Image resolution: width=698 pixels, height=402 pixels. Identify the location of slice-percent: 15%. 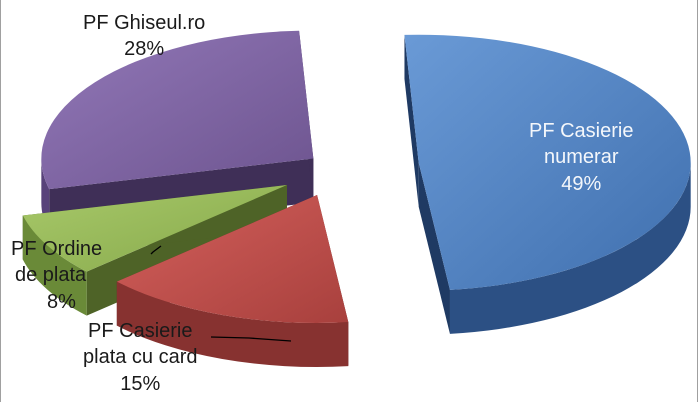
(140, 383).